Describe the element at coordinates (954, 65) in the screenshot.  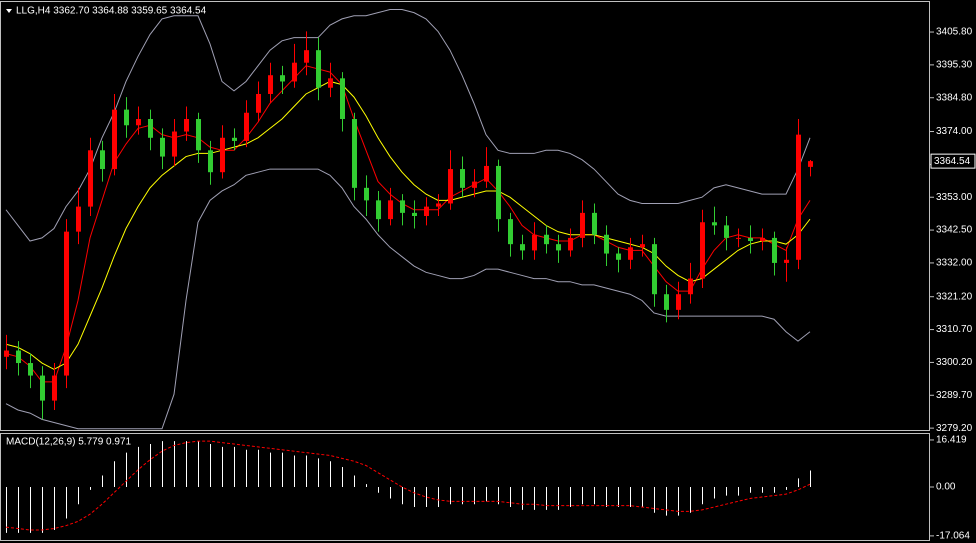
I see `y-tick-label: 3395.30` at that location.